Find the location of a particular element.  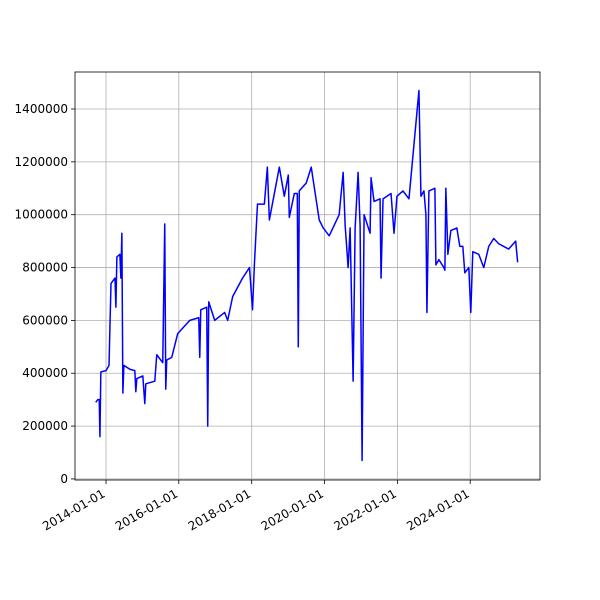

y-tick-label: 200000 is located at coordinates (45, 426).